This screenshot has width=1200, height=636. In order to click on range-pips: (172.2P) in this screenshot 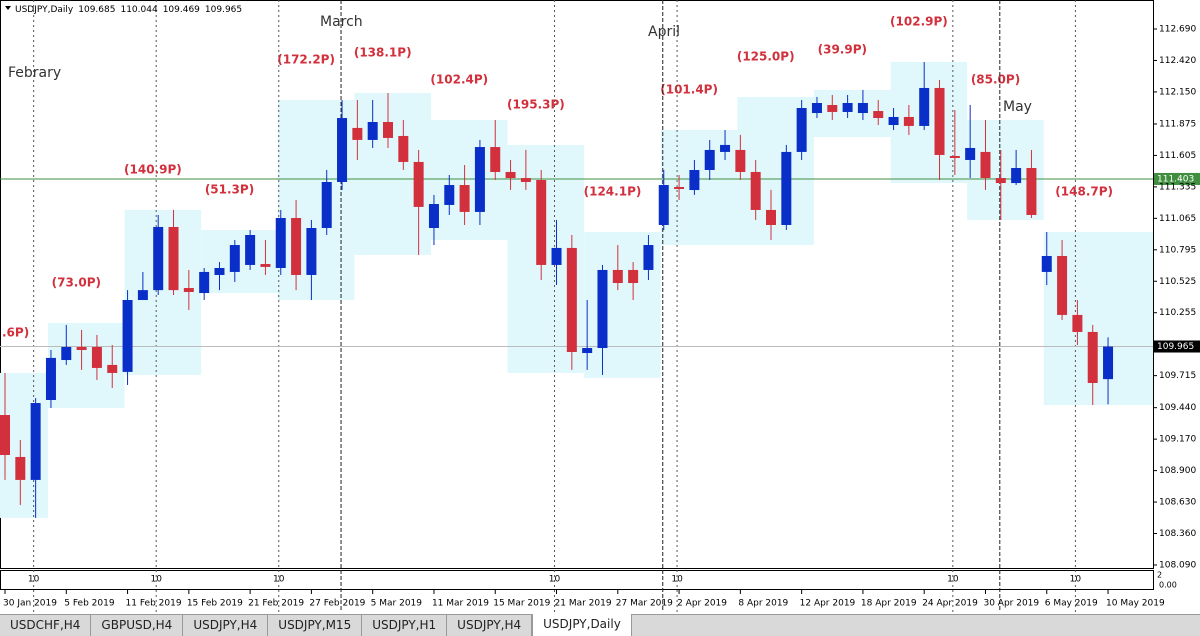, I will do `click(306, 59)`.